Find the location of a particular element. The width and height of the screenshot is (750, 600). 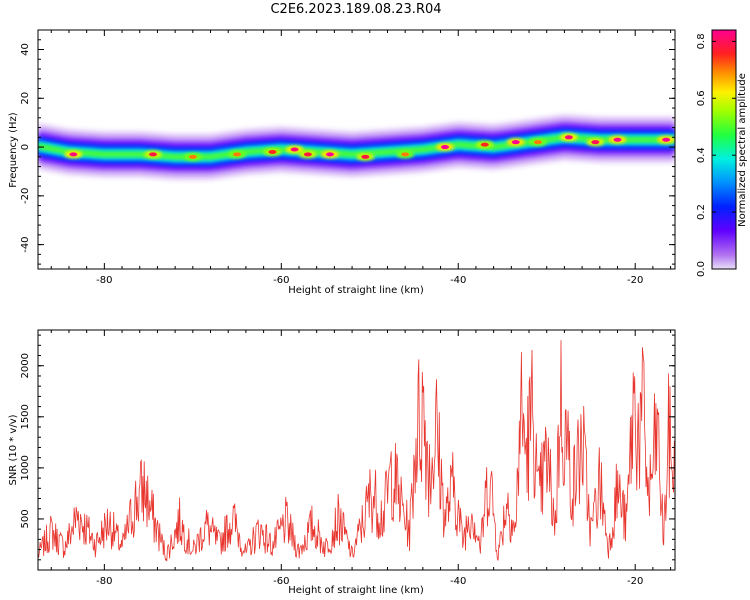

snr-ylabel: SNR (10 * v/v) is located at coordinates (13, 449).